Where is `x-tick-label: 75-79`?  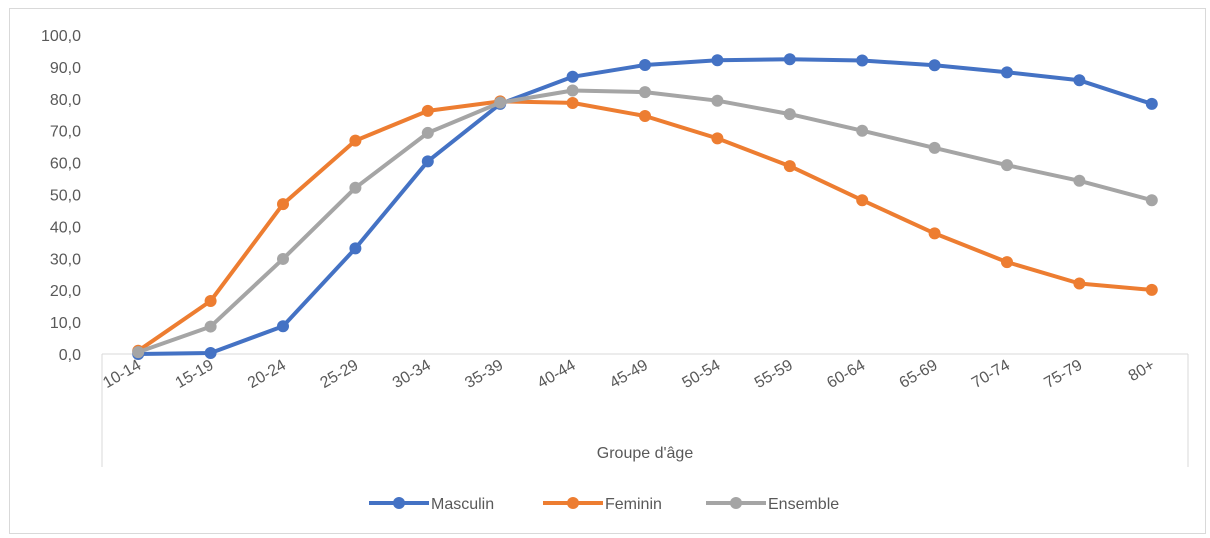
x-tick-label: 75-79 is located at coordinates (1063, 374).